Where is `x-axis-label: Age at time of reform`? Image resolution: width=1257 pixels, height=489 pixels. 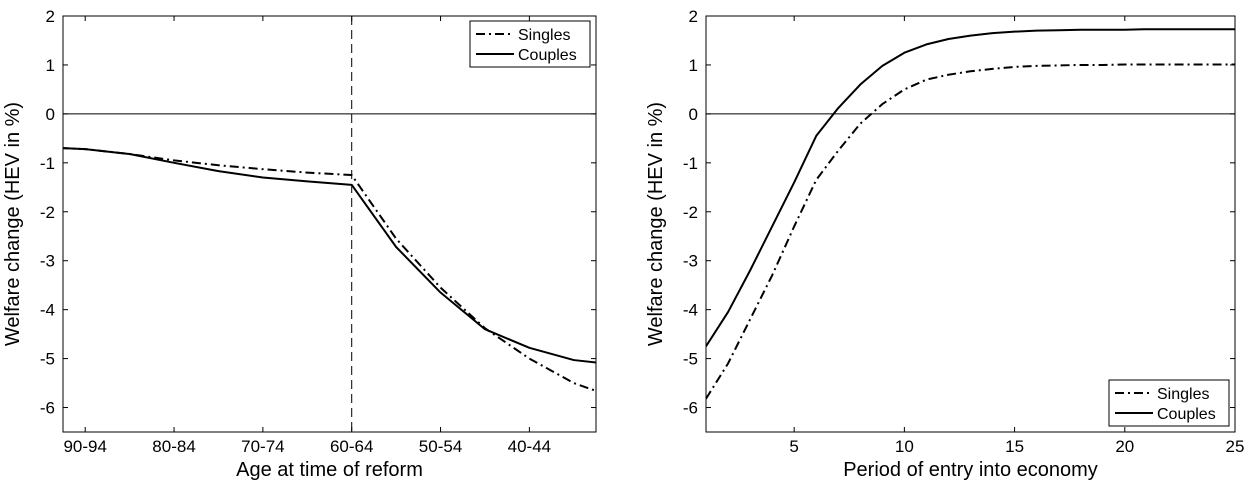 x-axis-label: Age at time of reform is located at coordinates (329, 470).